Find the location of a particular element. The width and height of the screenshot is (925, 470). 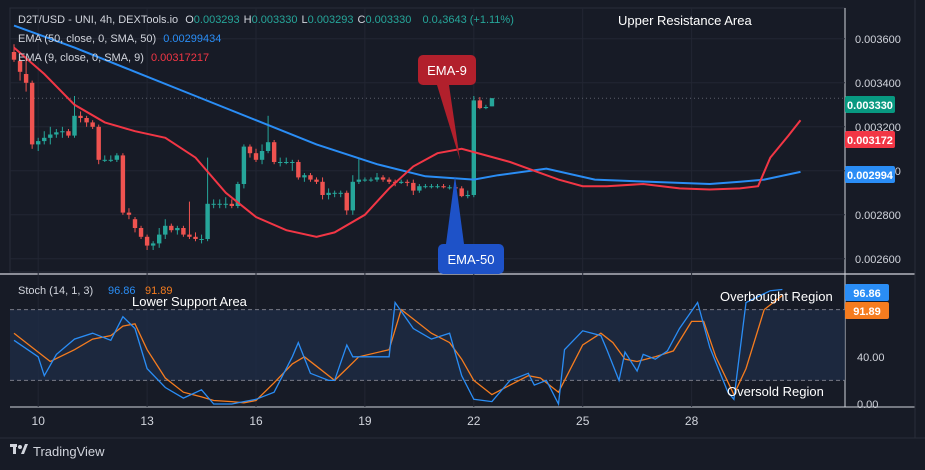

stoch-k-badge: 96.86 is located at coordinates (867, 292).